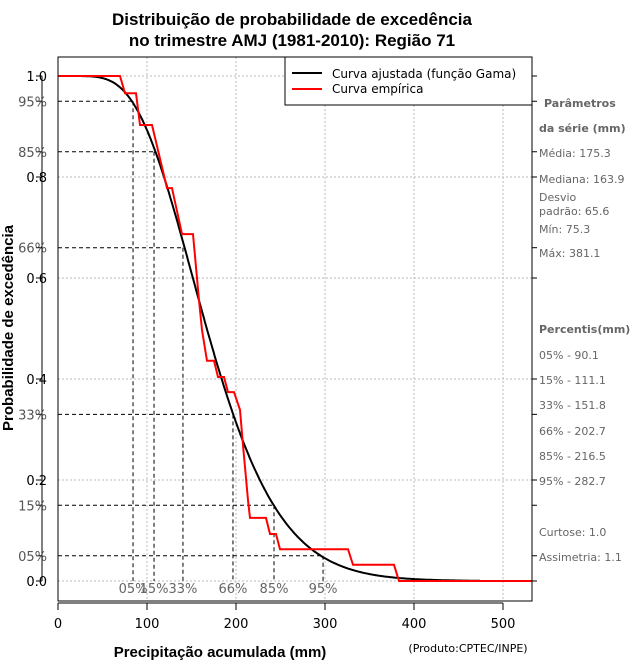 The width and height of the screenshot is (640, 660). I want to click on params-heading-1: Parâmetros, so click(580, 103).